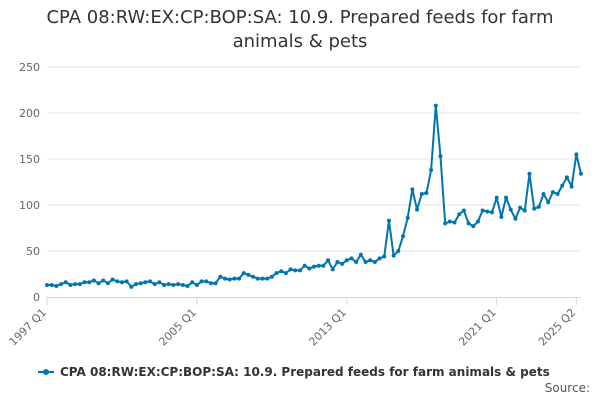  I want to click on source-label: Source:, so click(567, 388).